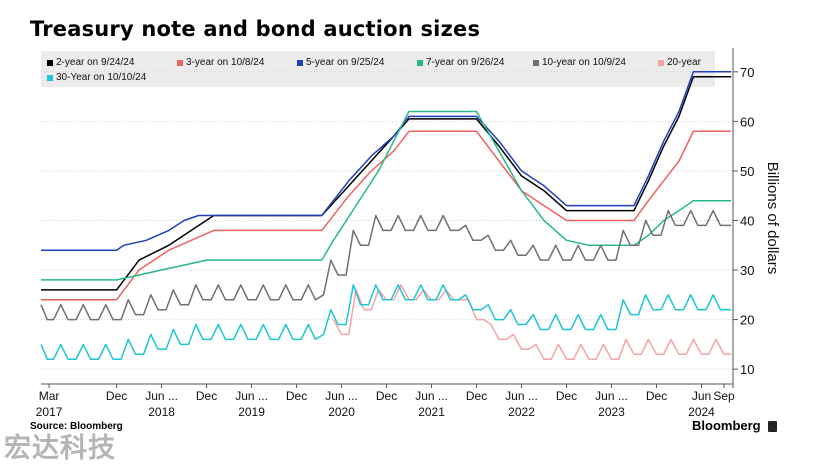  I want to click on legend-label: 20-year, so click(684, 62).